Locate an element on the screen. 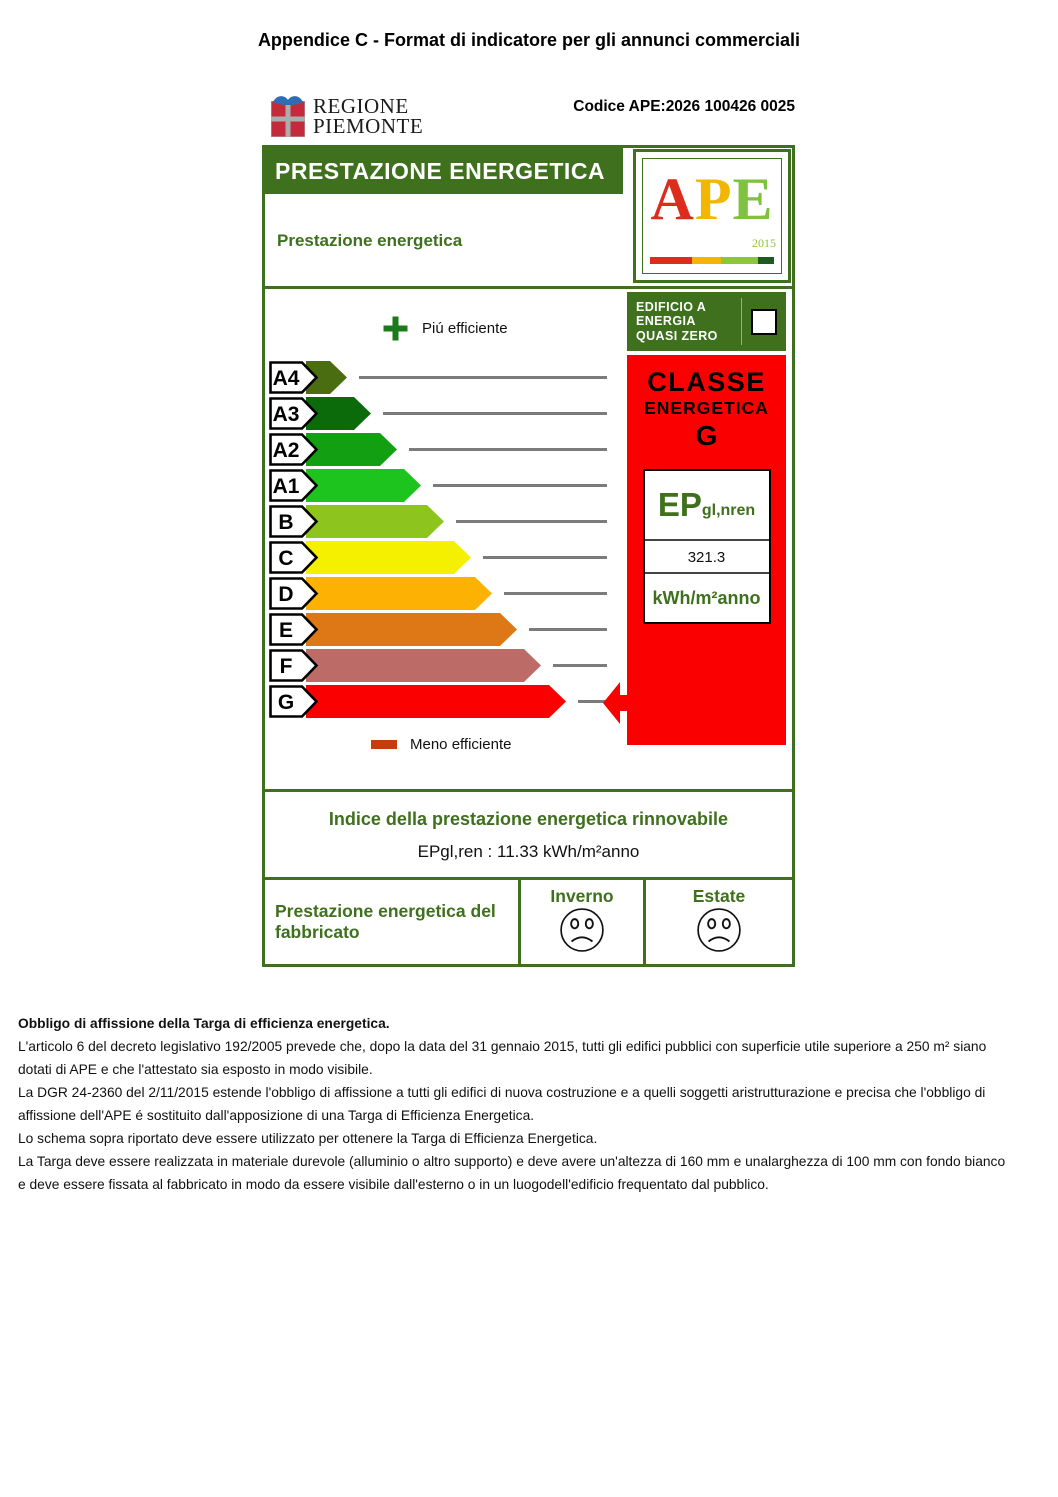 The width and height of the screenshot is (1058, 1497). class-label-box: A2 is located at coordinates (294, 449).